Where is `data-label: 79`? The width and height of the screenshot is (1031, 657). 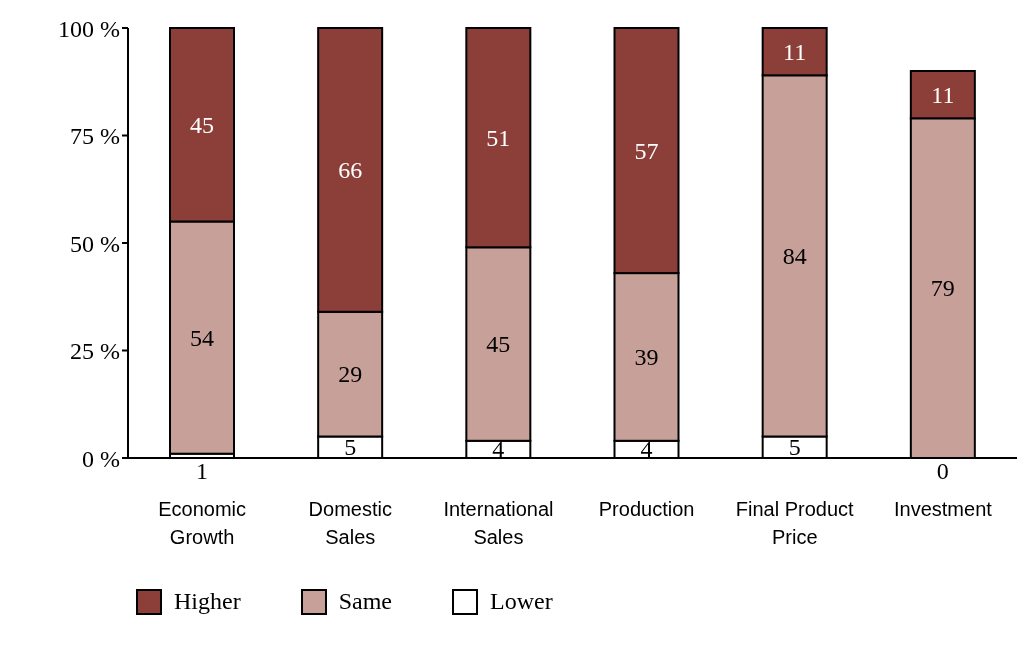 data-label: 79 is located at coordinates (942, 288).